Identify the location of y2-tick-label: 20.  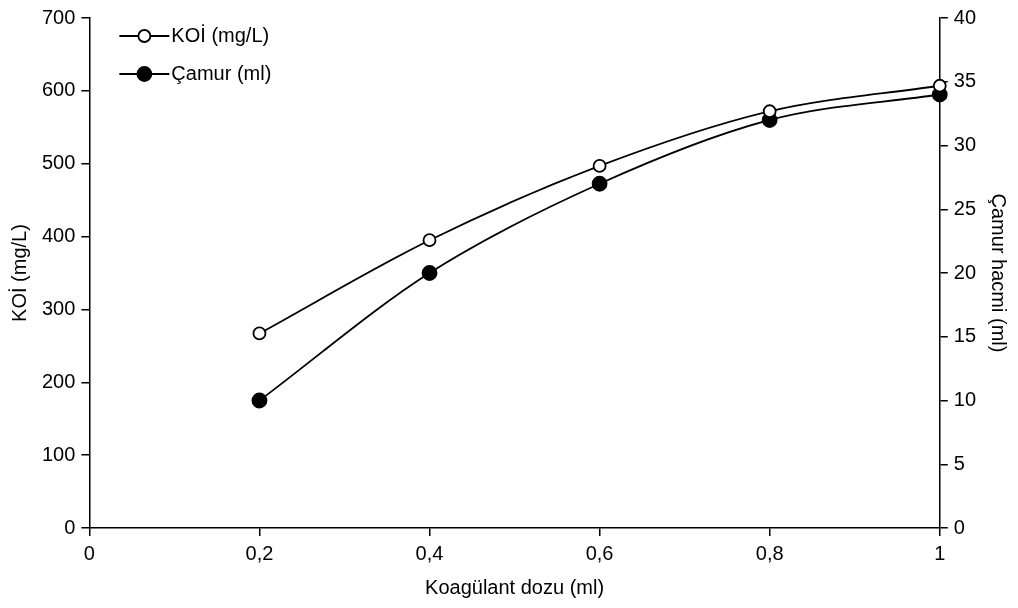
(964, 271).